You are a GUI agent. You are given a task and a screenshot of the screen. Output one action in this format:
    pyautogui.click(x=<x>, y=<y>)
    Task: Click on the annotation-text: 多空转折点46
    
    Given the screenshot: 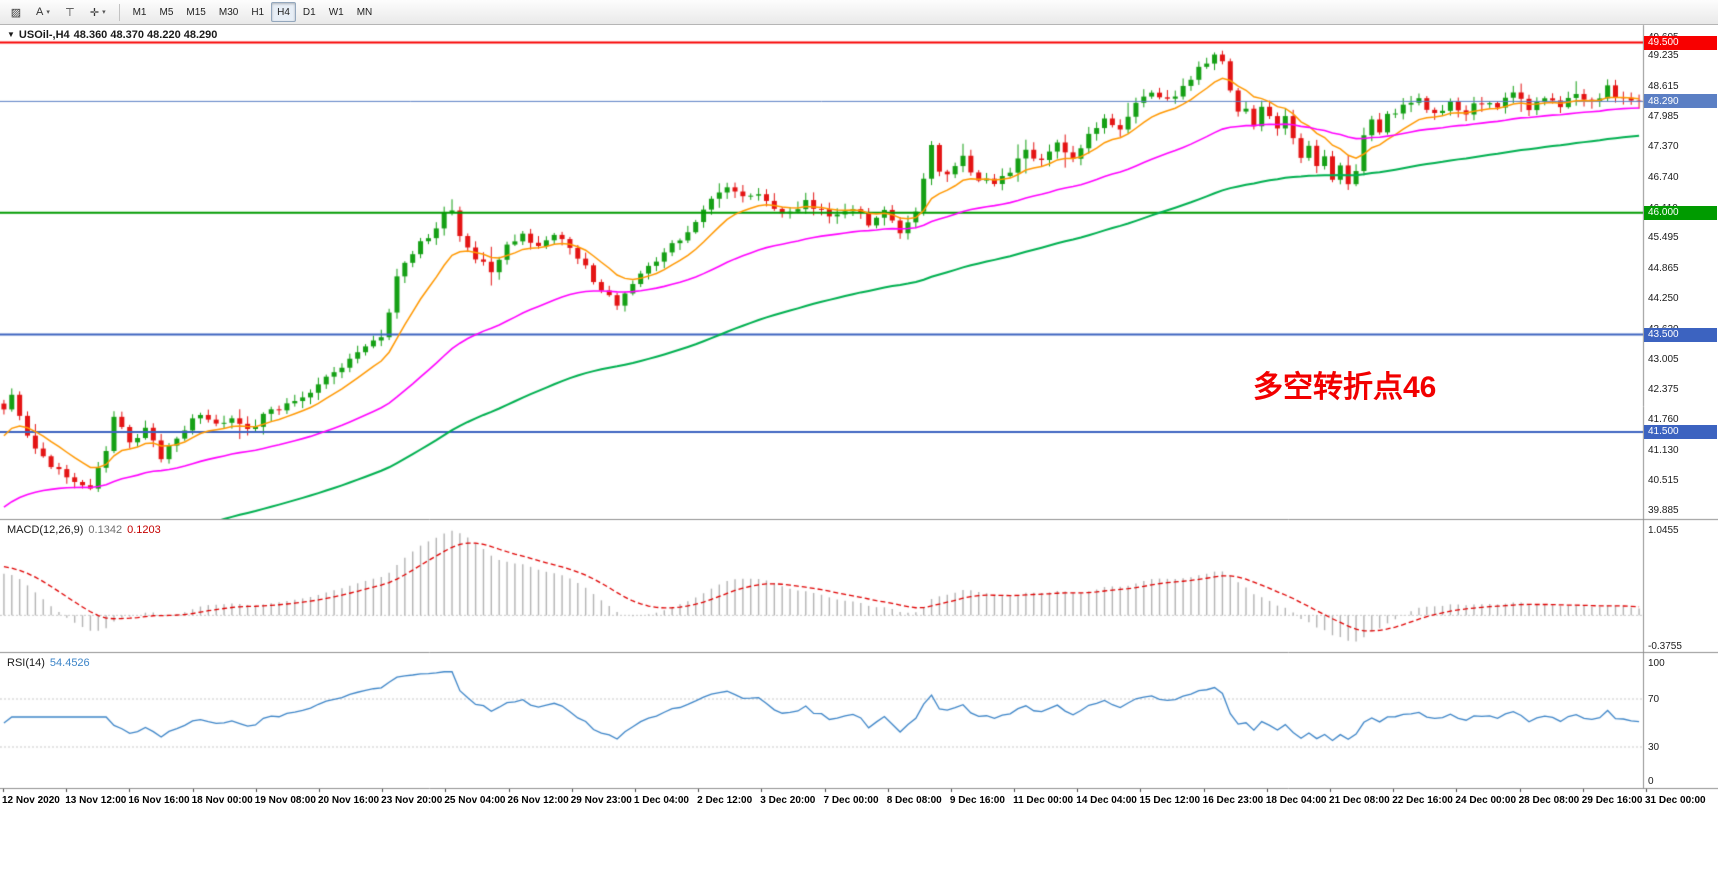 What is the action you would take?
    pyautogui.click(x=1345, y=387)
    